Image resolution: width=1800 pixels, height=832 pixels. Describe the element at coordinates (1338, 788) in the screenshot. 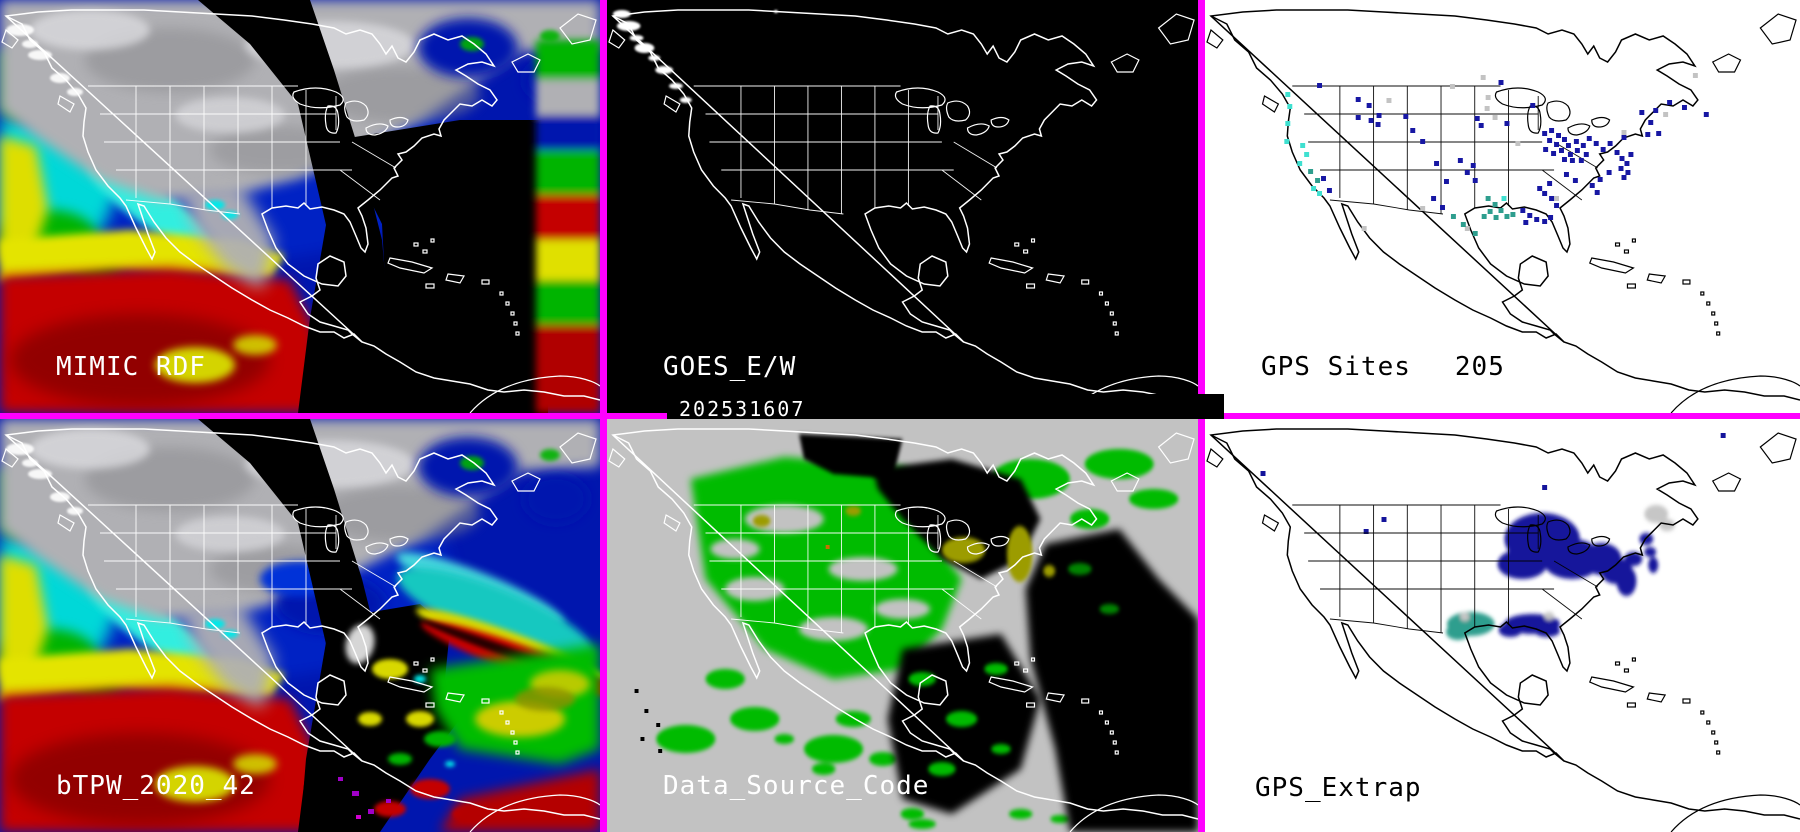

I see `gps-extrap-label: GPS_Extrap` at that location.